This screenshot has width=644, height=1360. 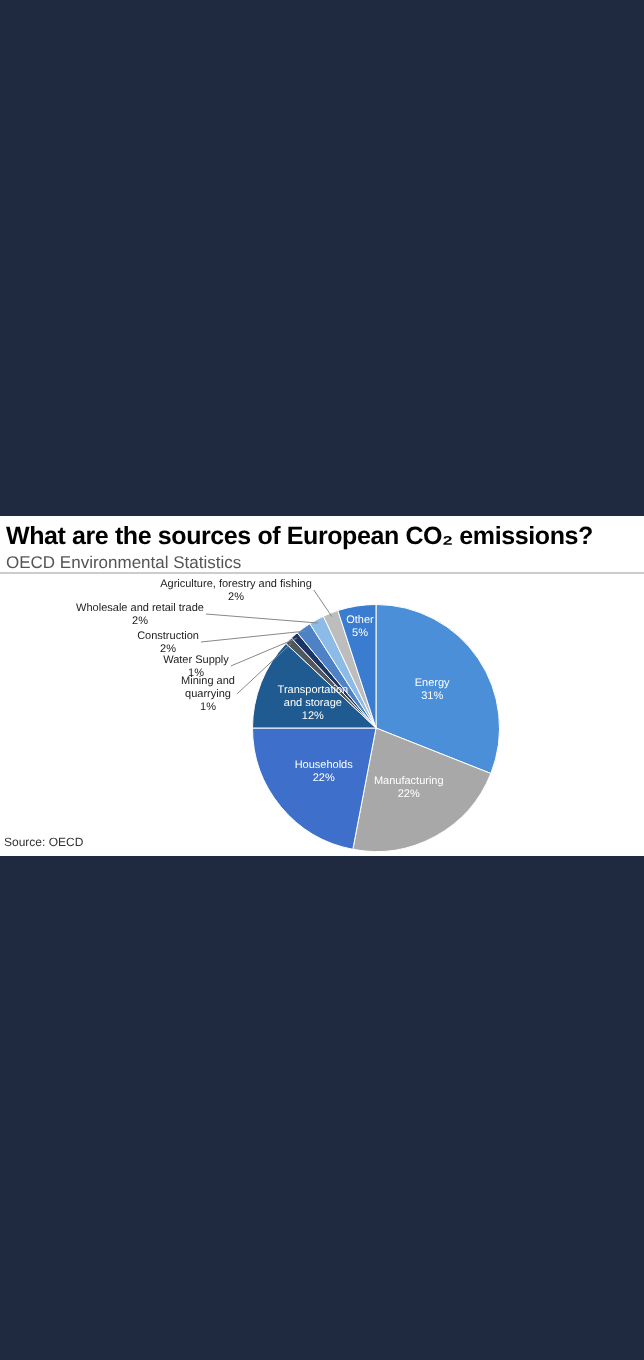 What do you see at coordinates (299, 536) in the screenshot?
I see `chart-title: What are the sources of European CO₂ emissions?` at bounding box center [299, 536].